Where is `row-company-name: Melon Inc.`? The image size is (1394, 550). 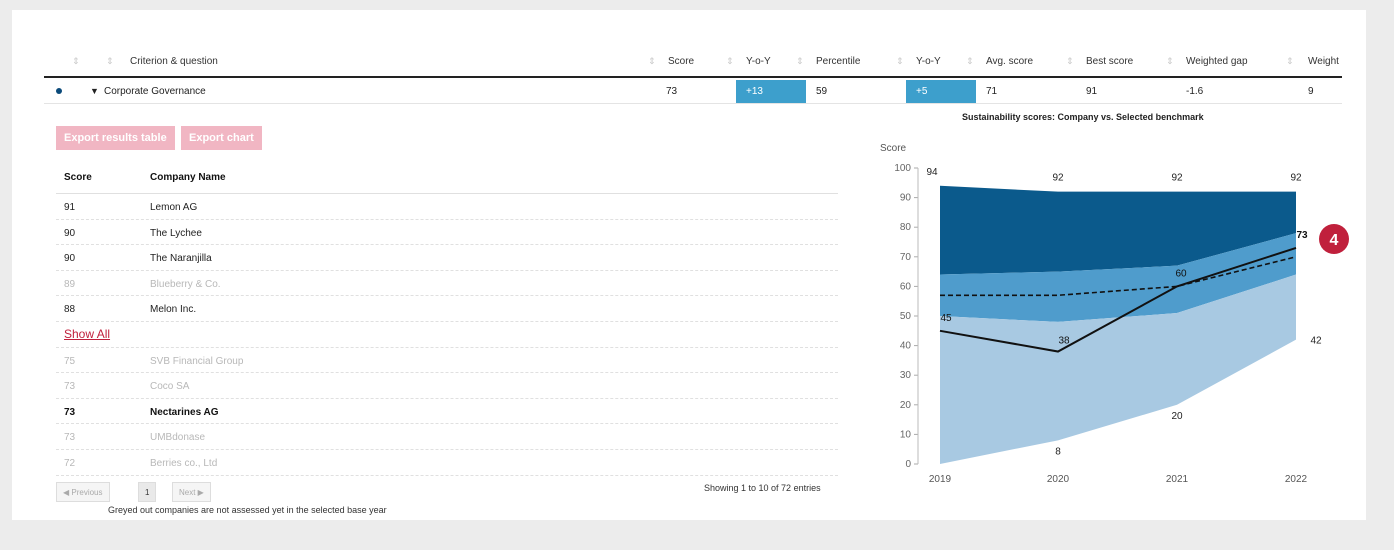
row-company-name: Melon Inc. is located at coordinates (173, 310).